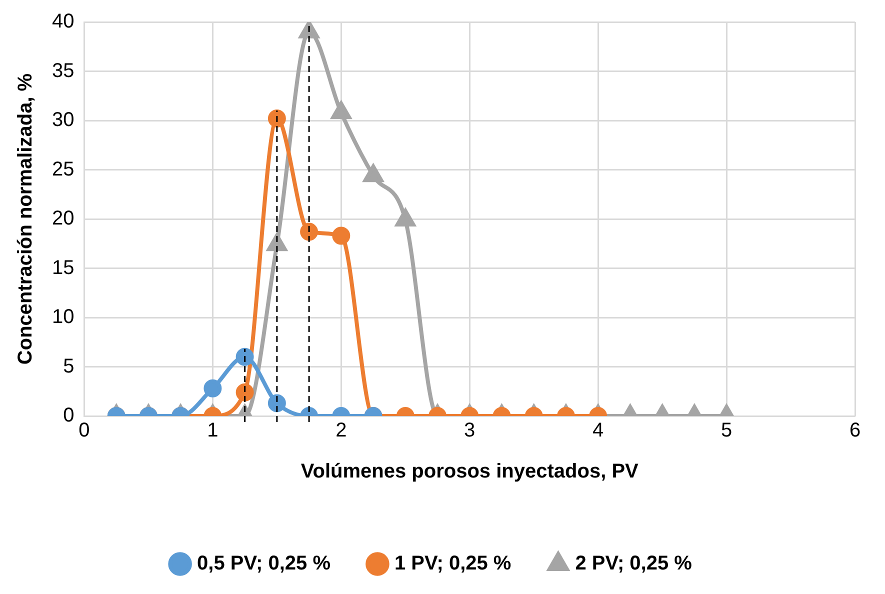 The width and height of the screenshot is (885, 594). Describe the element at coordinates (63, 71) in the screenshot. I see `y-tick-label: 35` at that location.